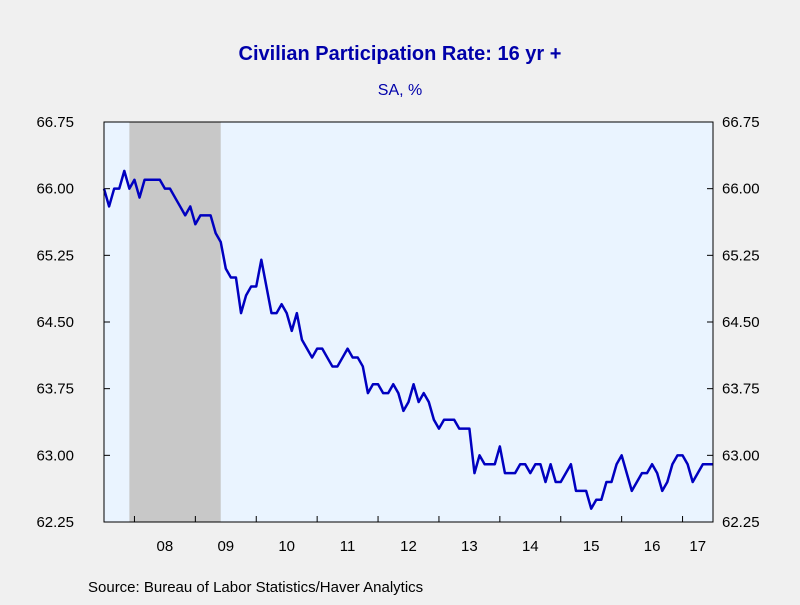 The height and width of the screenshot is (605, 800). I want to click on y-tick-label-right: 66.75, so click(741, 122).